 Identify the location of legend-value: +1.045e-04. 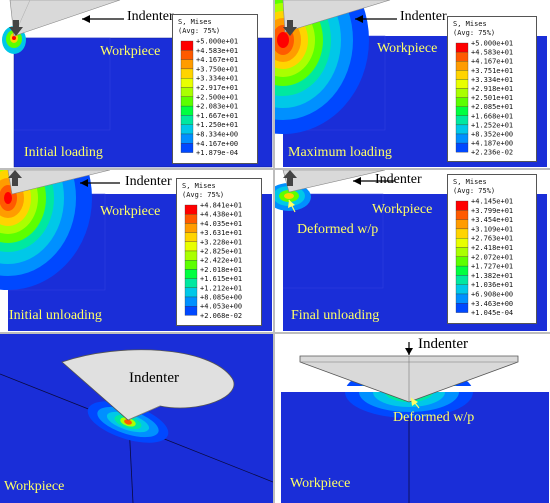
(492, 313).